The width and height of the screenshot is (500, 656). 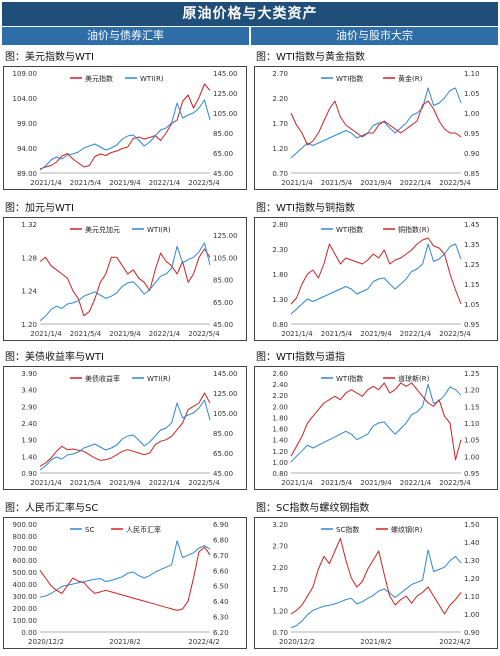 What do you see at coordinates (280, 525) in the screenshot?
I see `y-left-tick-label: 3.20` at bounding box center [280, 525].